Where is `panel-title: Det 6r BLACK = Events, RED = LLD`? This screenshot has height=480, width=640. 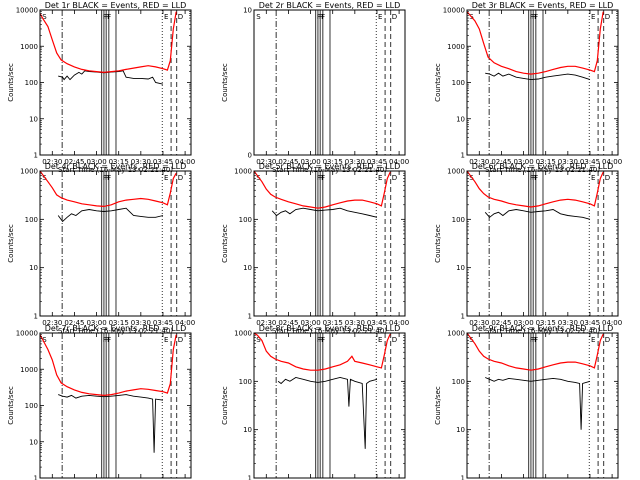
panel-title: Det 6r BLACK = Events, RED = LLD is located at coordinates (543, 166).